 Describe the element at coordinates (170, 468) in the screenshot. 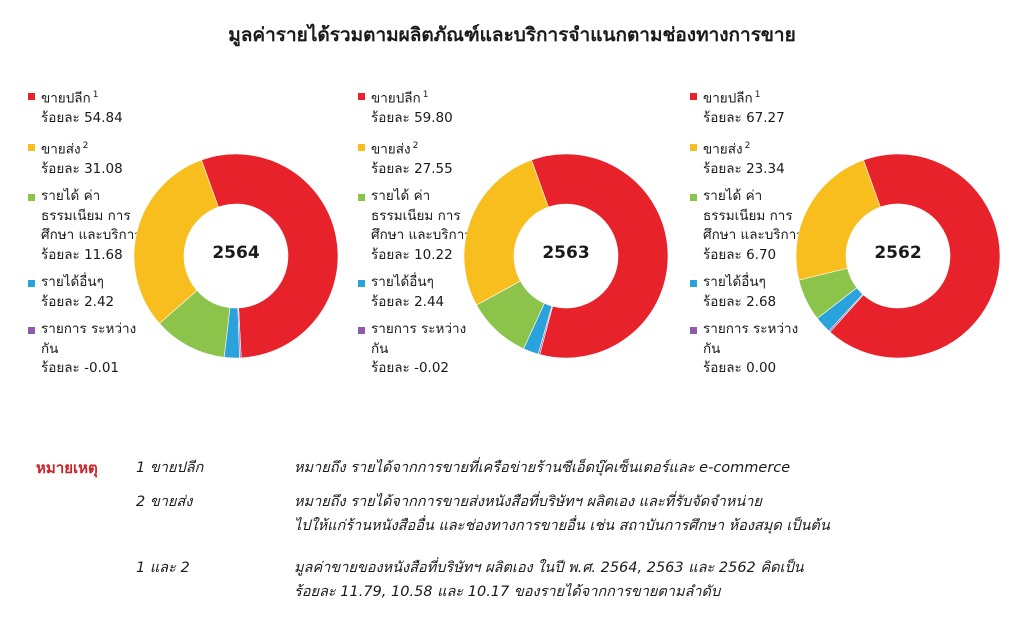

I see `note-key: 1 ขายปลีก` at that location.